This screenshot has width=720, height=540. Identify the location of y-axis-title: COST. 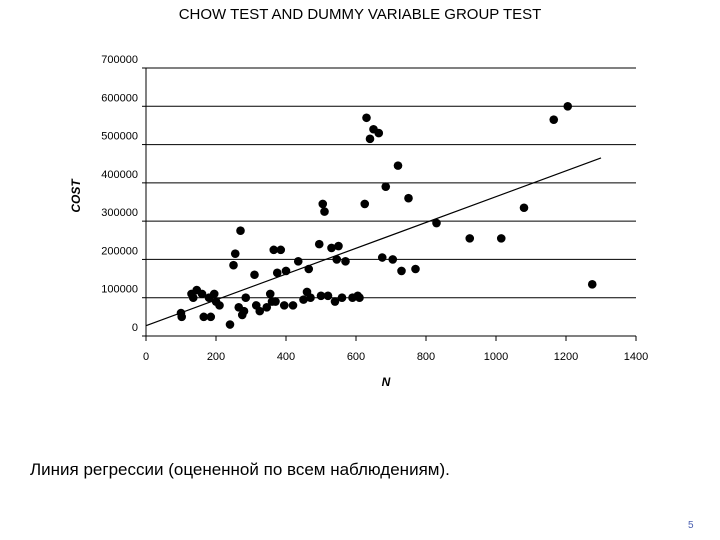
(76, 195).